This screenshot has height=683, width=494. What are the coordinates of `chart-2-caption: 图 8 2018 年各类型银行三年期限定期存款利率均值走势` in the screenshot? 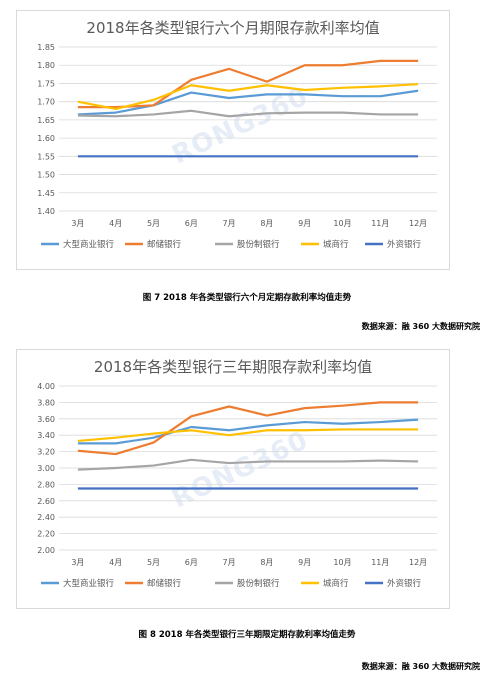 It's located at (247, 635).